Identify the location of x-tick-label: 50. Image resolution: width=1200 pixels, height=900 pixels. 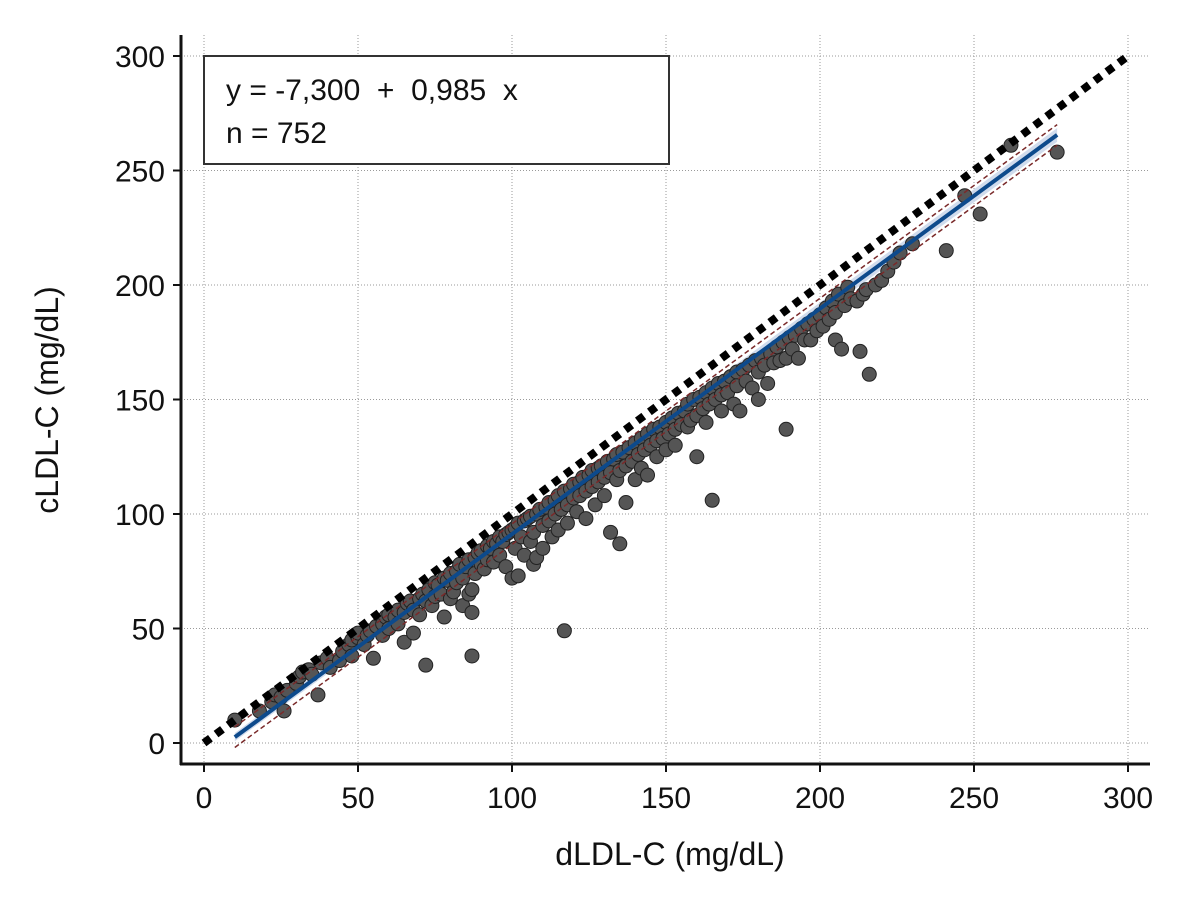
(357, 798).